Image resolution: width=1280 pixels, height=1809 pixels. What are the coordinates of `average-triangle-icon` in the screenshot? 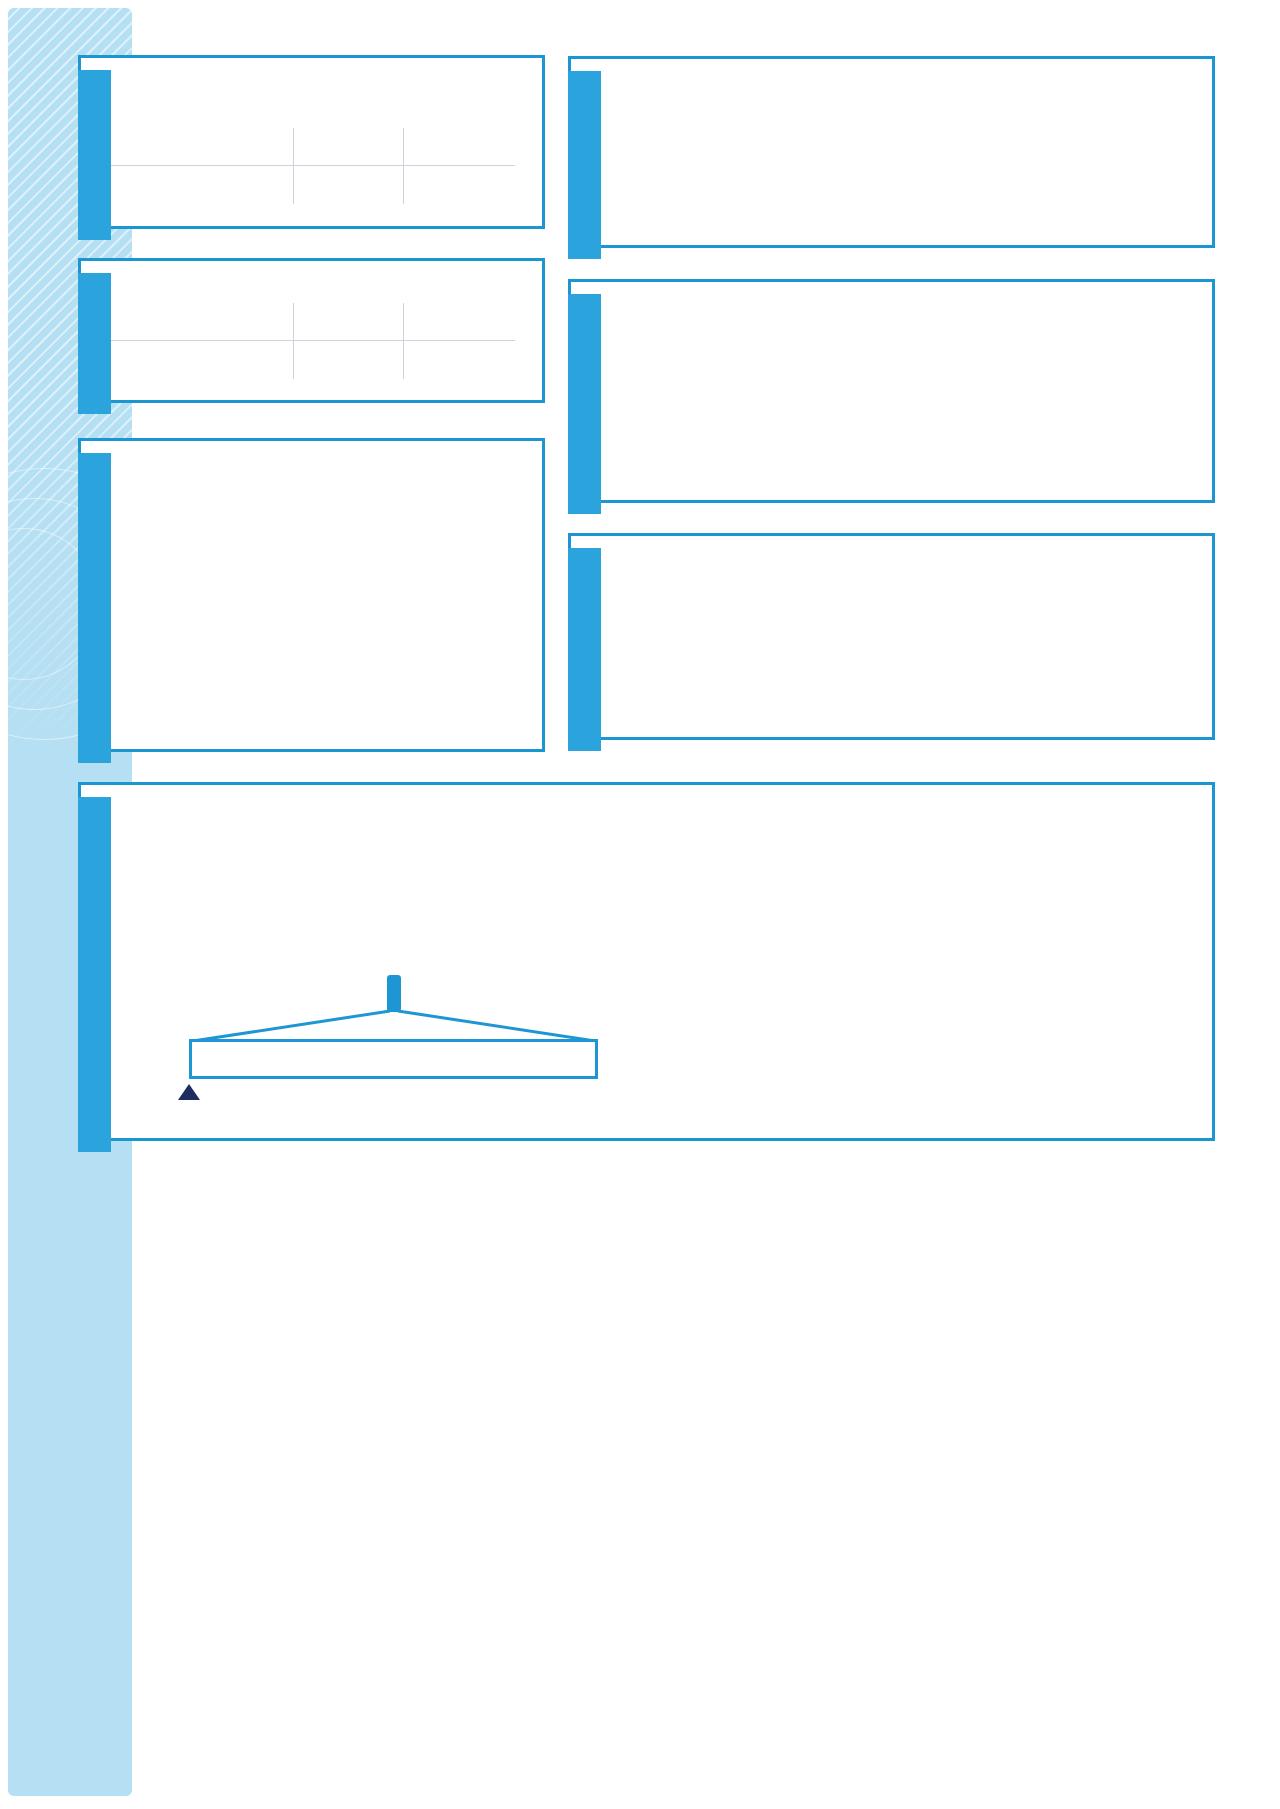 It's located at (189, 1092).